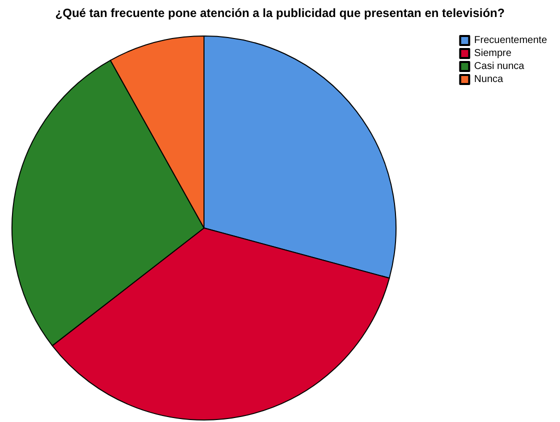  Describe the element at coordinates (493, 53) in the screenshot. I see `legend-label: Siempre` at that location.